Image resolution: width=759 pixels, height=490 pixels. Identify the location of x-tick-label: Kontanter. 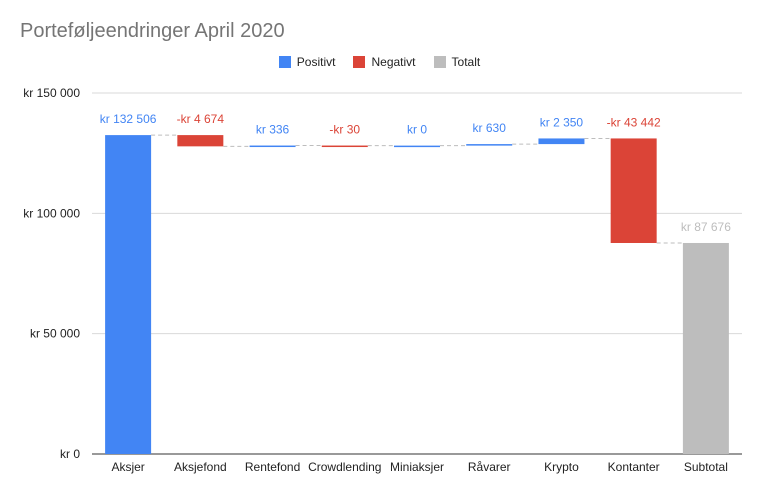
(634, 467).